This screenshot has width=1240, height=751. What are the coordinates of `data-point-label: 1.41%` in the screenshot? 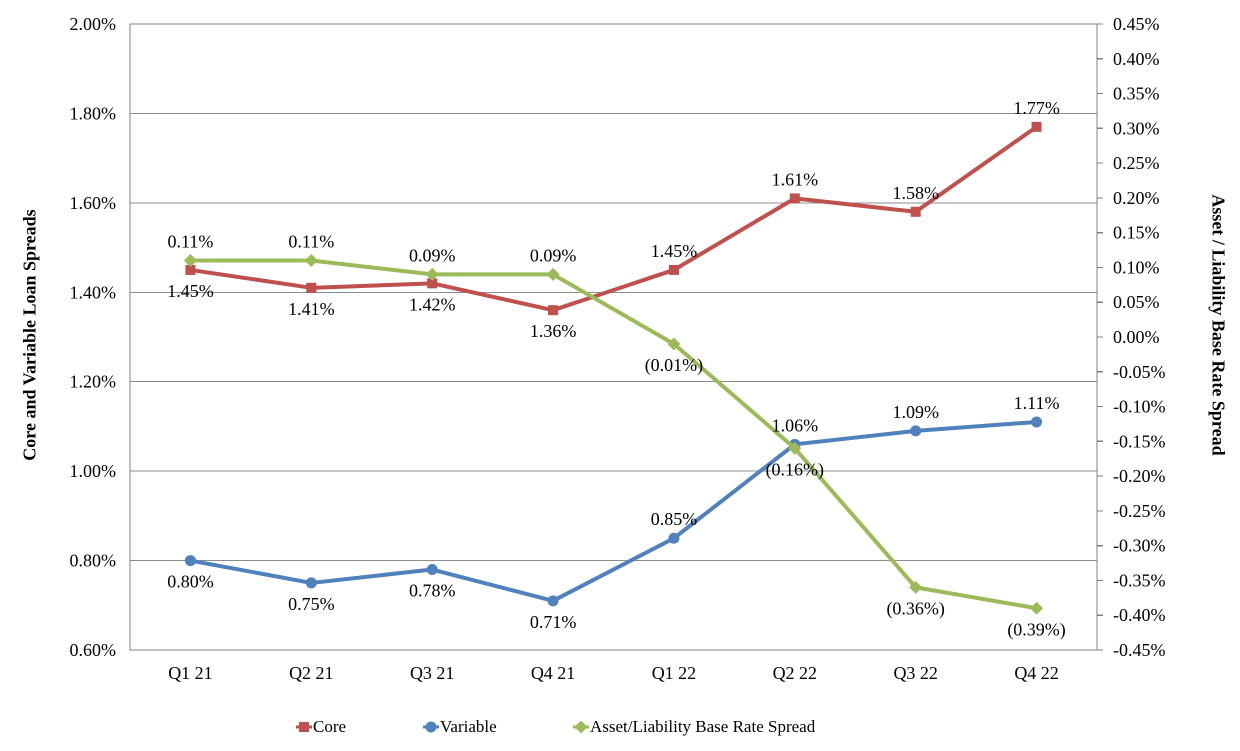 It's located at (311, 309).